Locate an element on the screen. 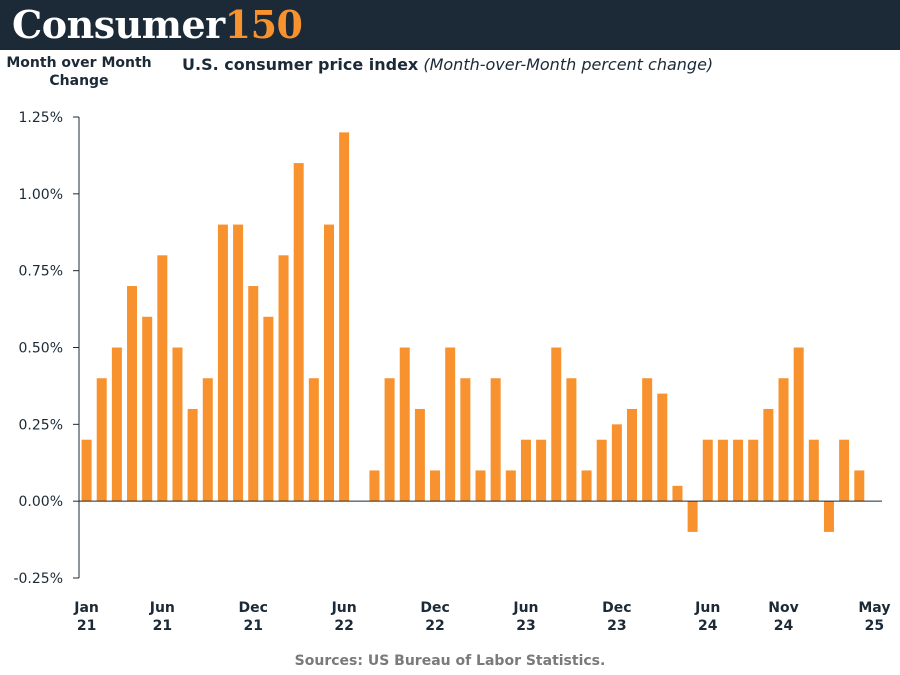 This screenshot has width=900, height=675. y-tick-label: 0.00% is located at coordinates (41, 502).